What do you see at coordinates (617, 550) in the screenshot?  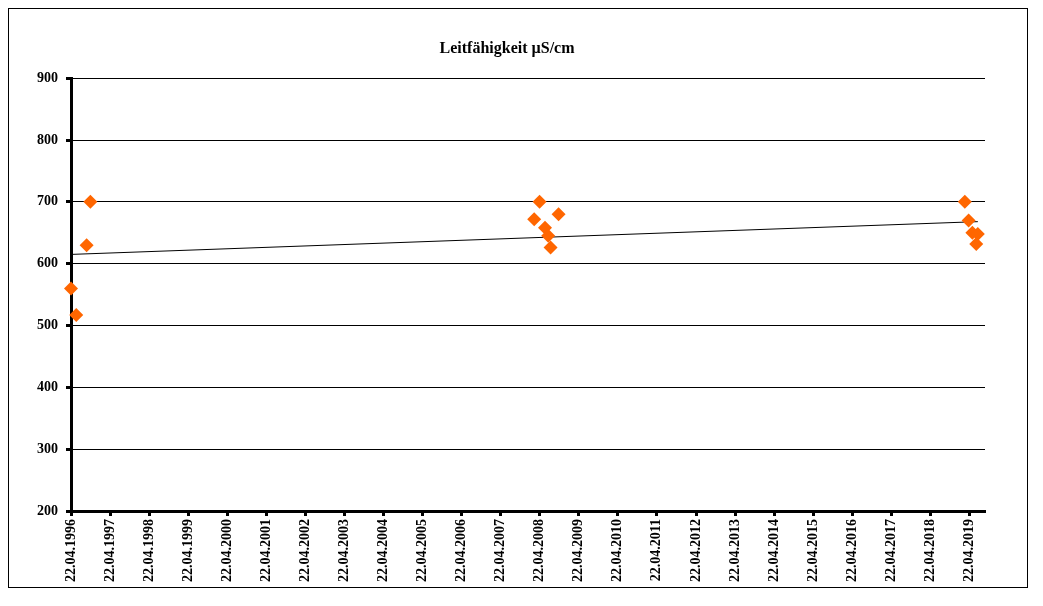 I see `x-tick-label: 22.04.2010` at bounding box center [617, 550].